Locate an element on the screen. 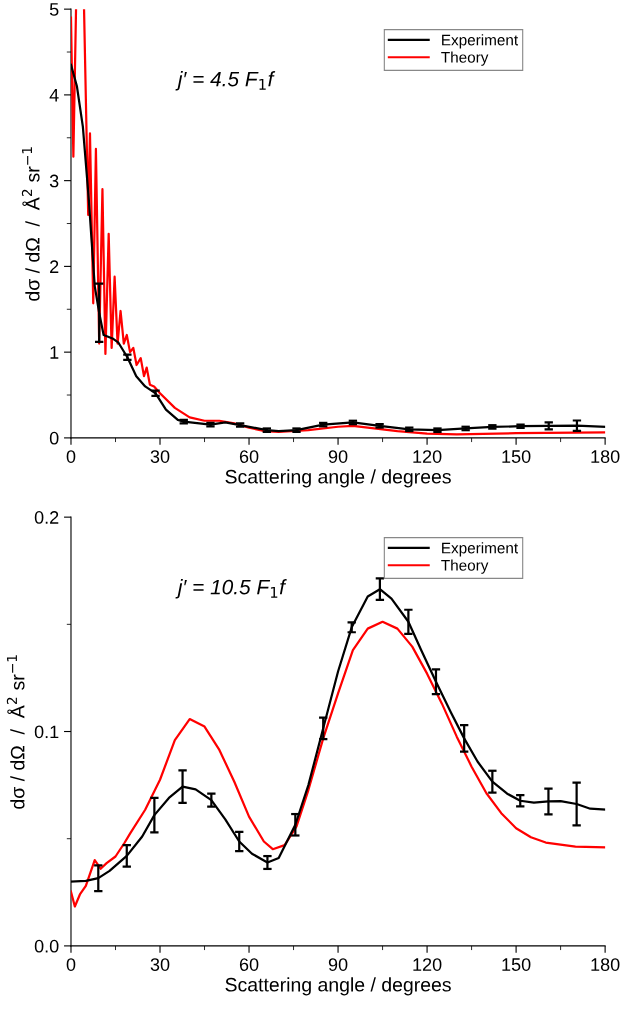  y-tick-label: 2 is located at coordinates (54, 266).